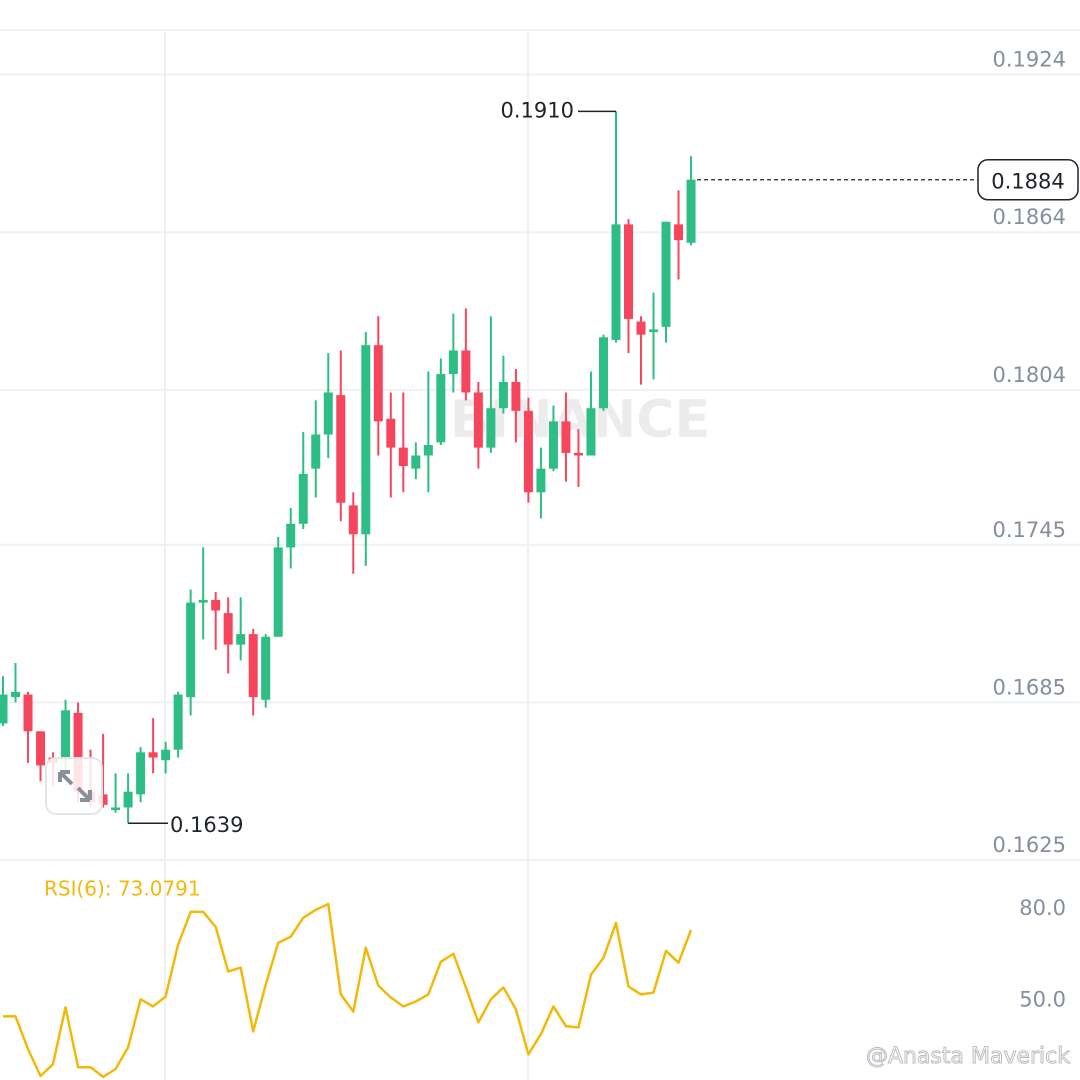 This screenshot has width=1080, height=1080. What do you see at coordinates (1029, 375) in the screenshot?
I see `y-tick-label: 0.1804` at bounding box center [1029, 375].